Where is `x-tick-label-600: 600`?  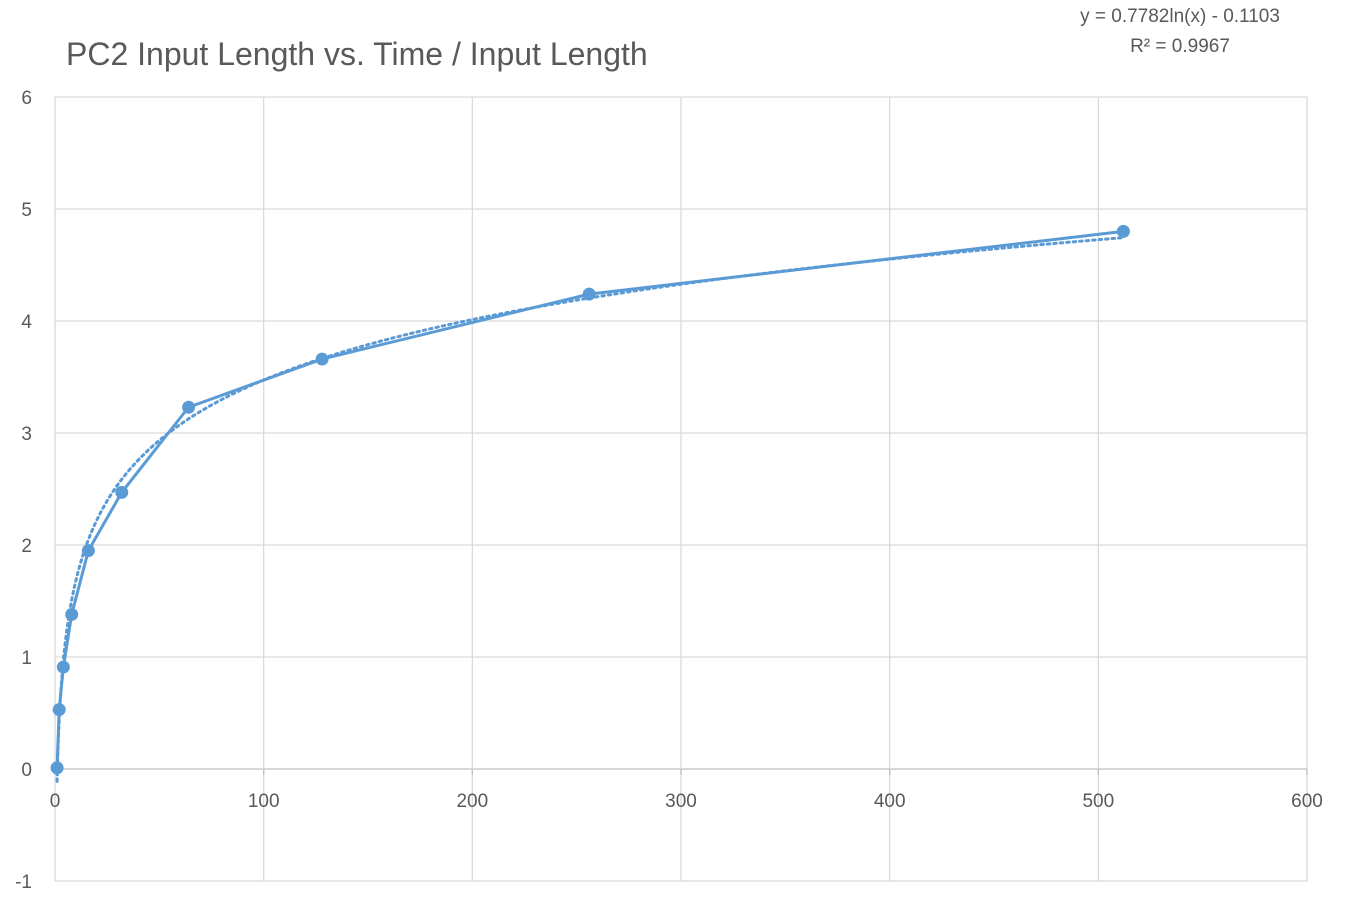 x-tick-label-600: 600 is located at coordinates (1307, 801).